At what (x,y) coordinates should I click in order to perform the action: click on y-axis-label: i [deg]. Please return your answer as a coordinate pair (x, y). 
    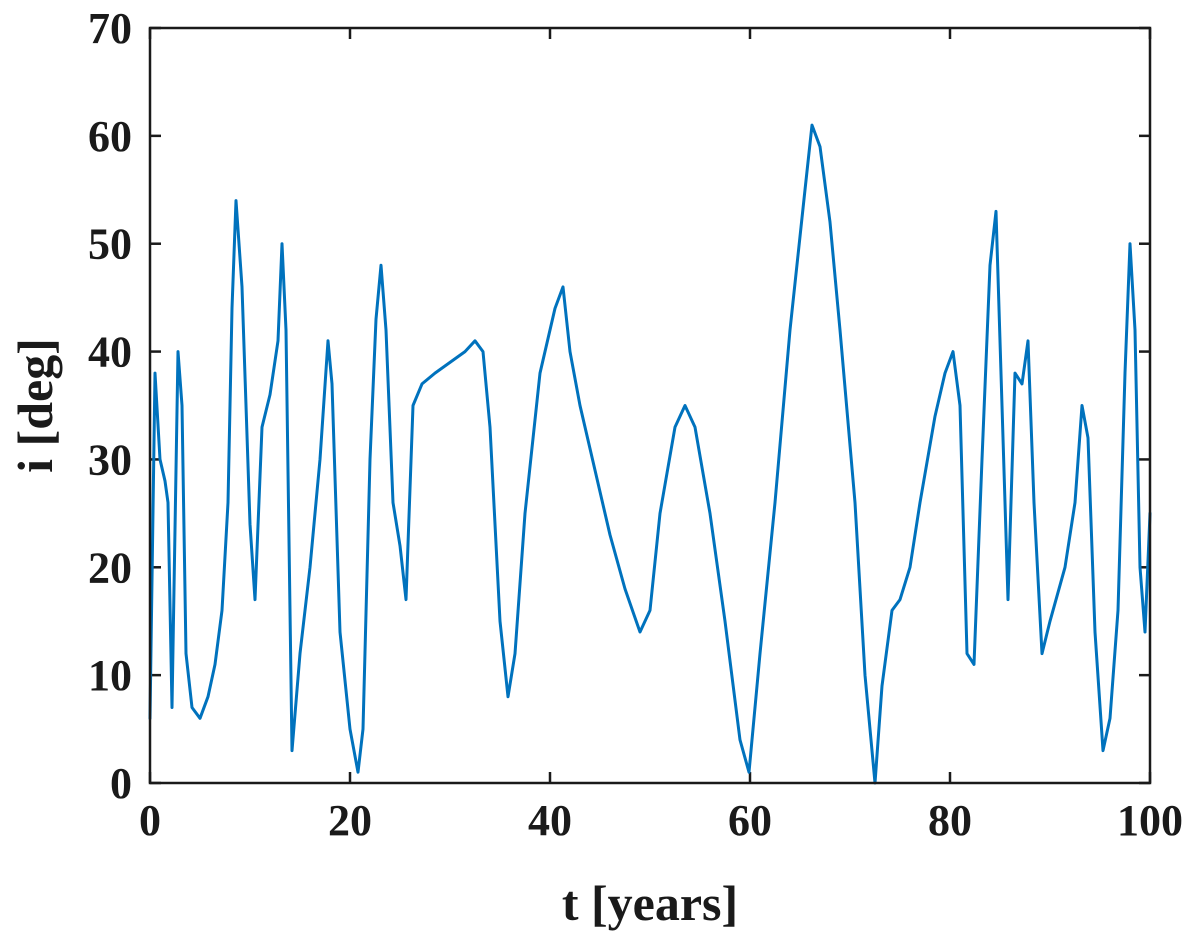
    Looking at the image, I should click on (35, 405).